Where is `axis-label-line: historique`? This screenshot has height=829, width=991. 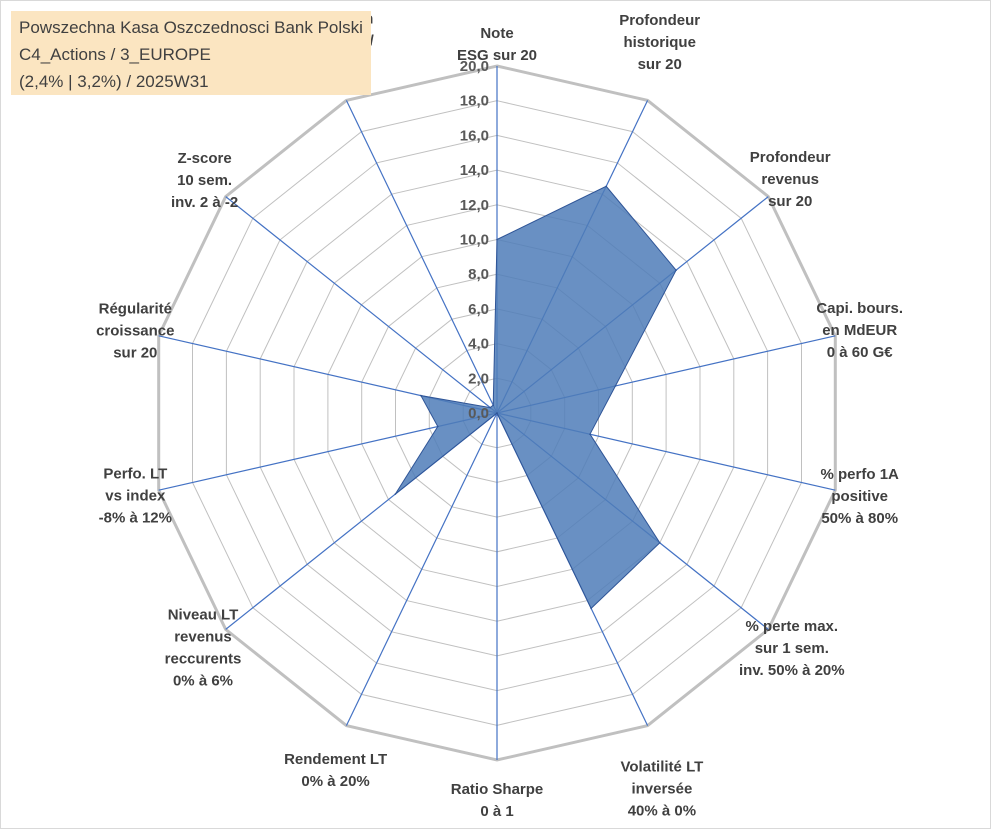
axis-label-line: historique is located at coordinates (659, 42).